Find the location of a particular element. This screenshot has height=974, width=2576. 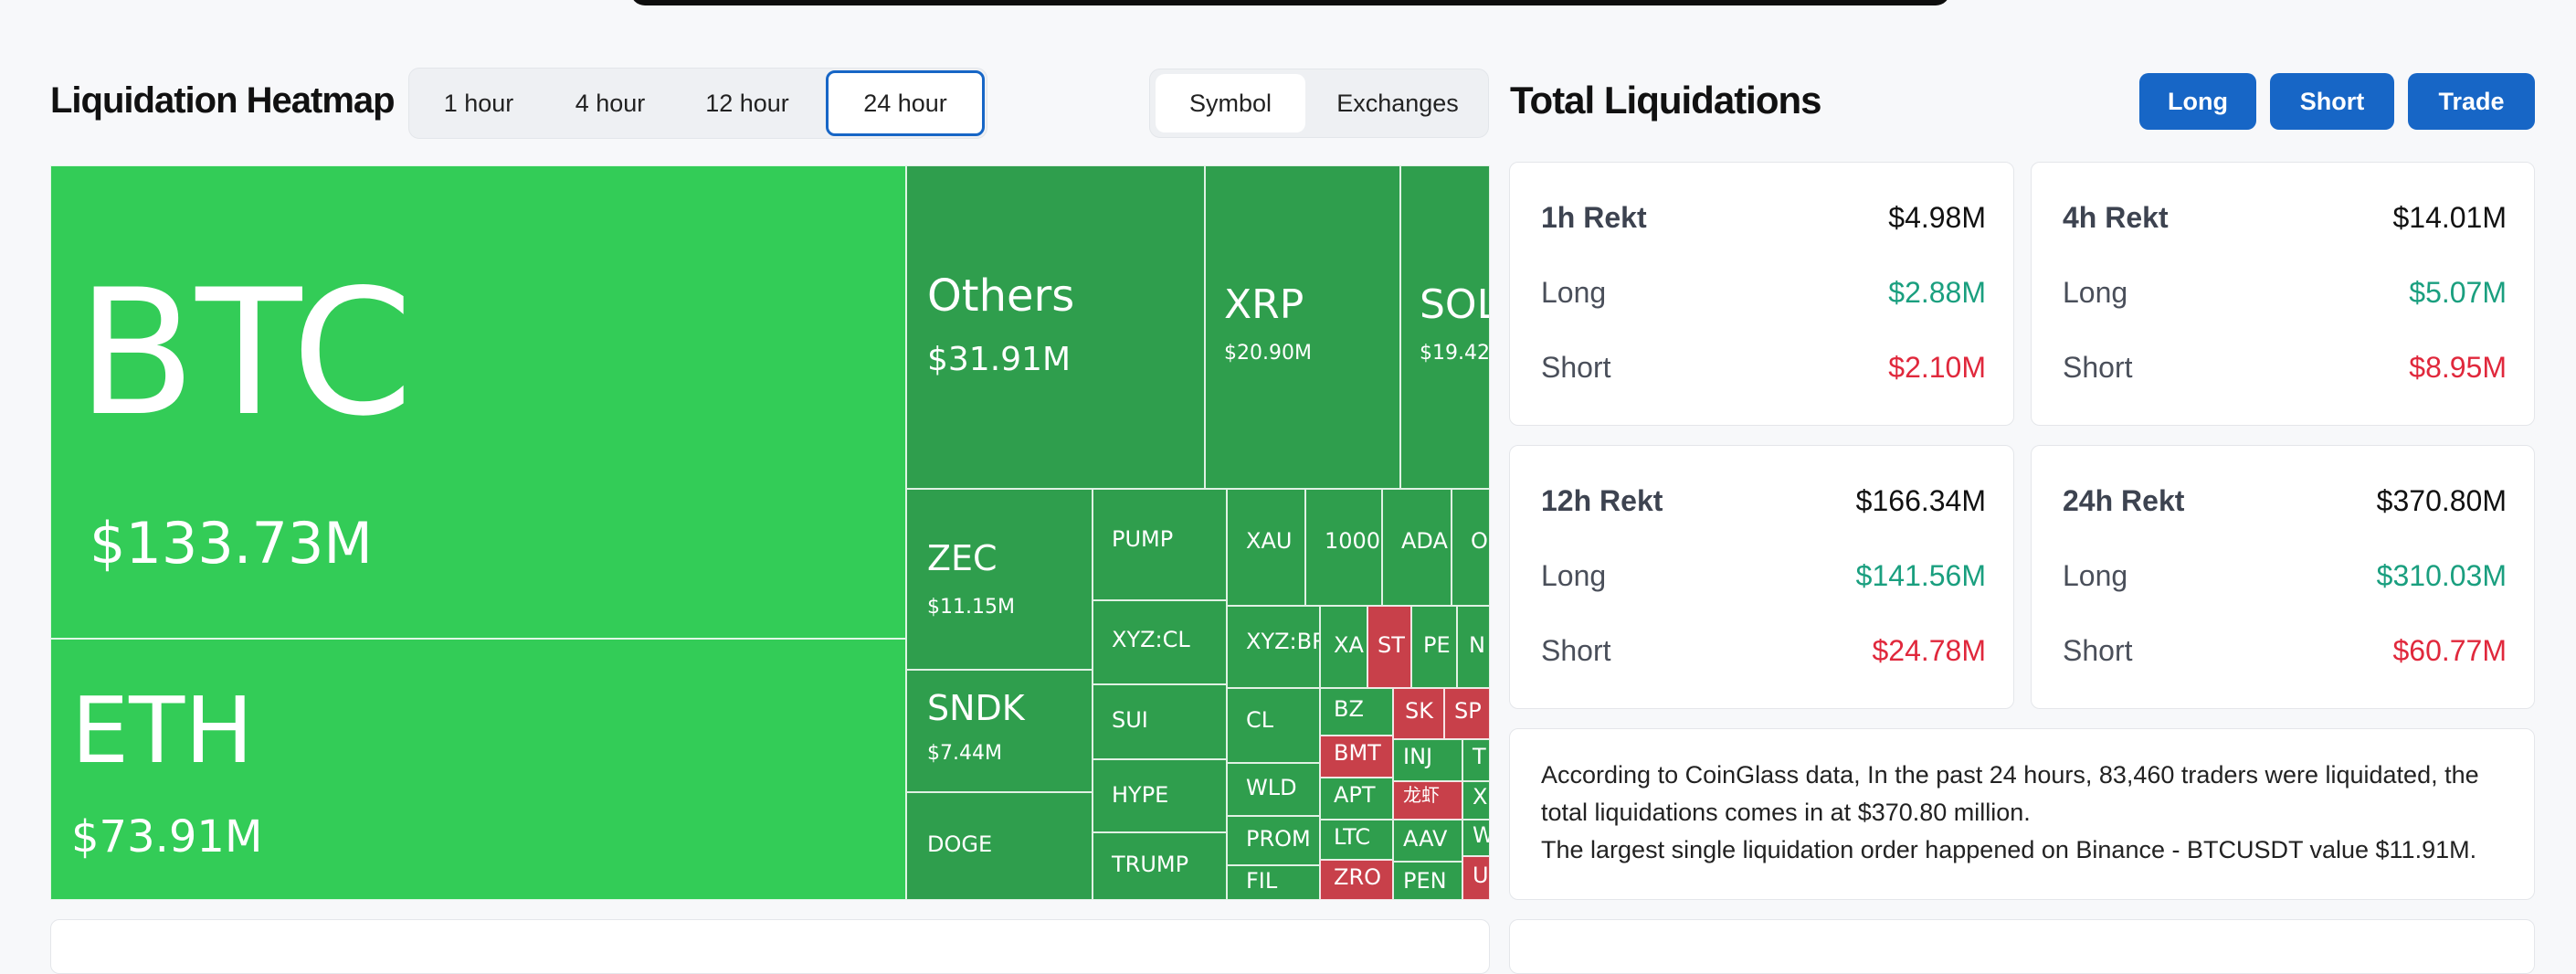

heatmap-tile-xau: XAU is located at coordinates (1266, 547).